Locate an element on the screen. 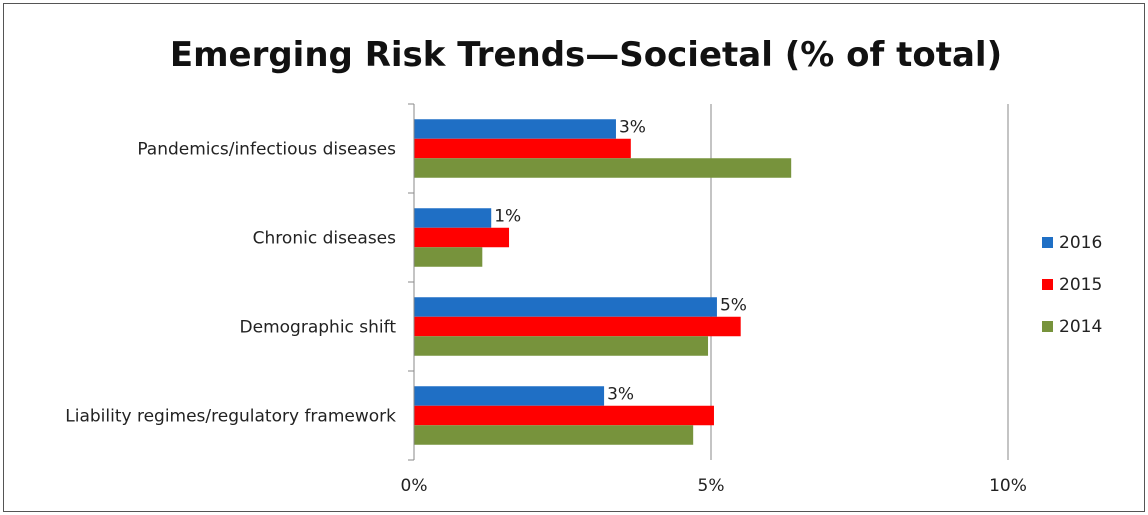 The image size is (1148, 515). x-tick-label-1: 5% is located at coordinates (711, 486).